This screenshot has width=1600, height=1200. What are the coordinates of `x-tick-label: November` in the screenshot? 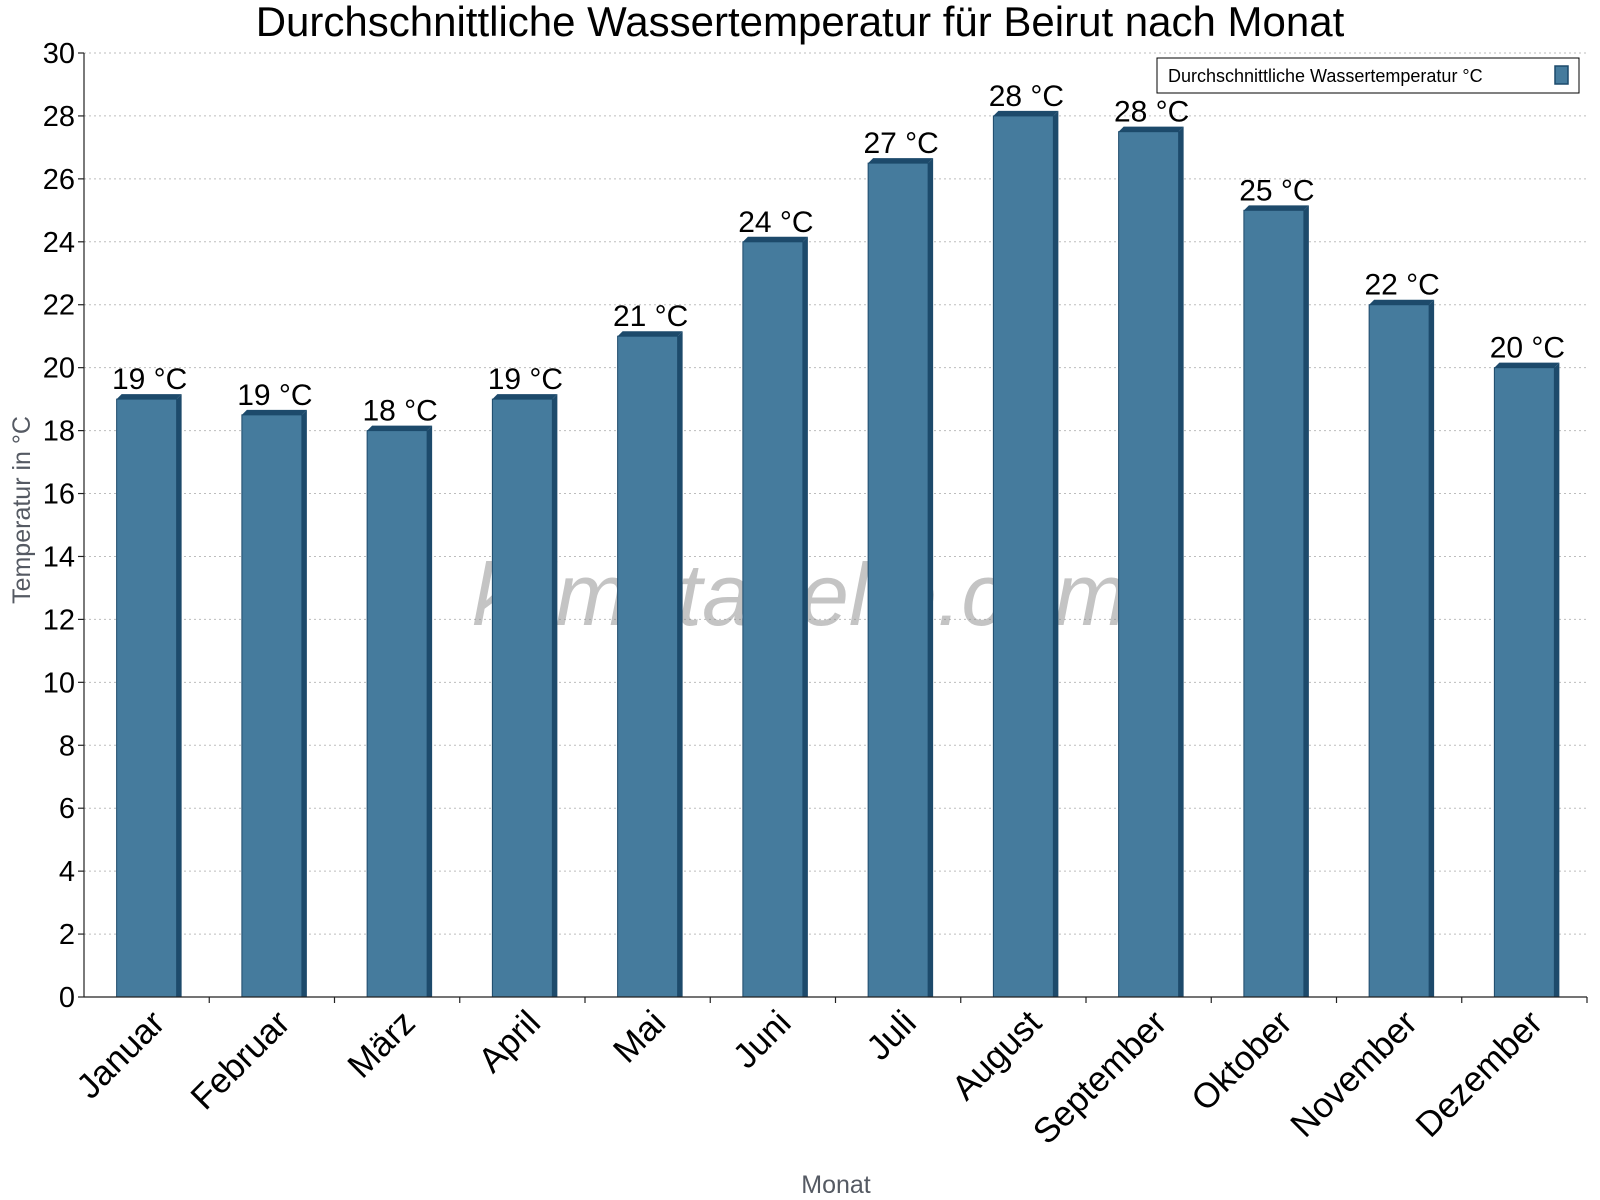 It's located at (1354, 1074).